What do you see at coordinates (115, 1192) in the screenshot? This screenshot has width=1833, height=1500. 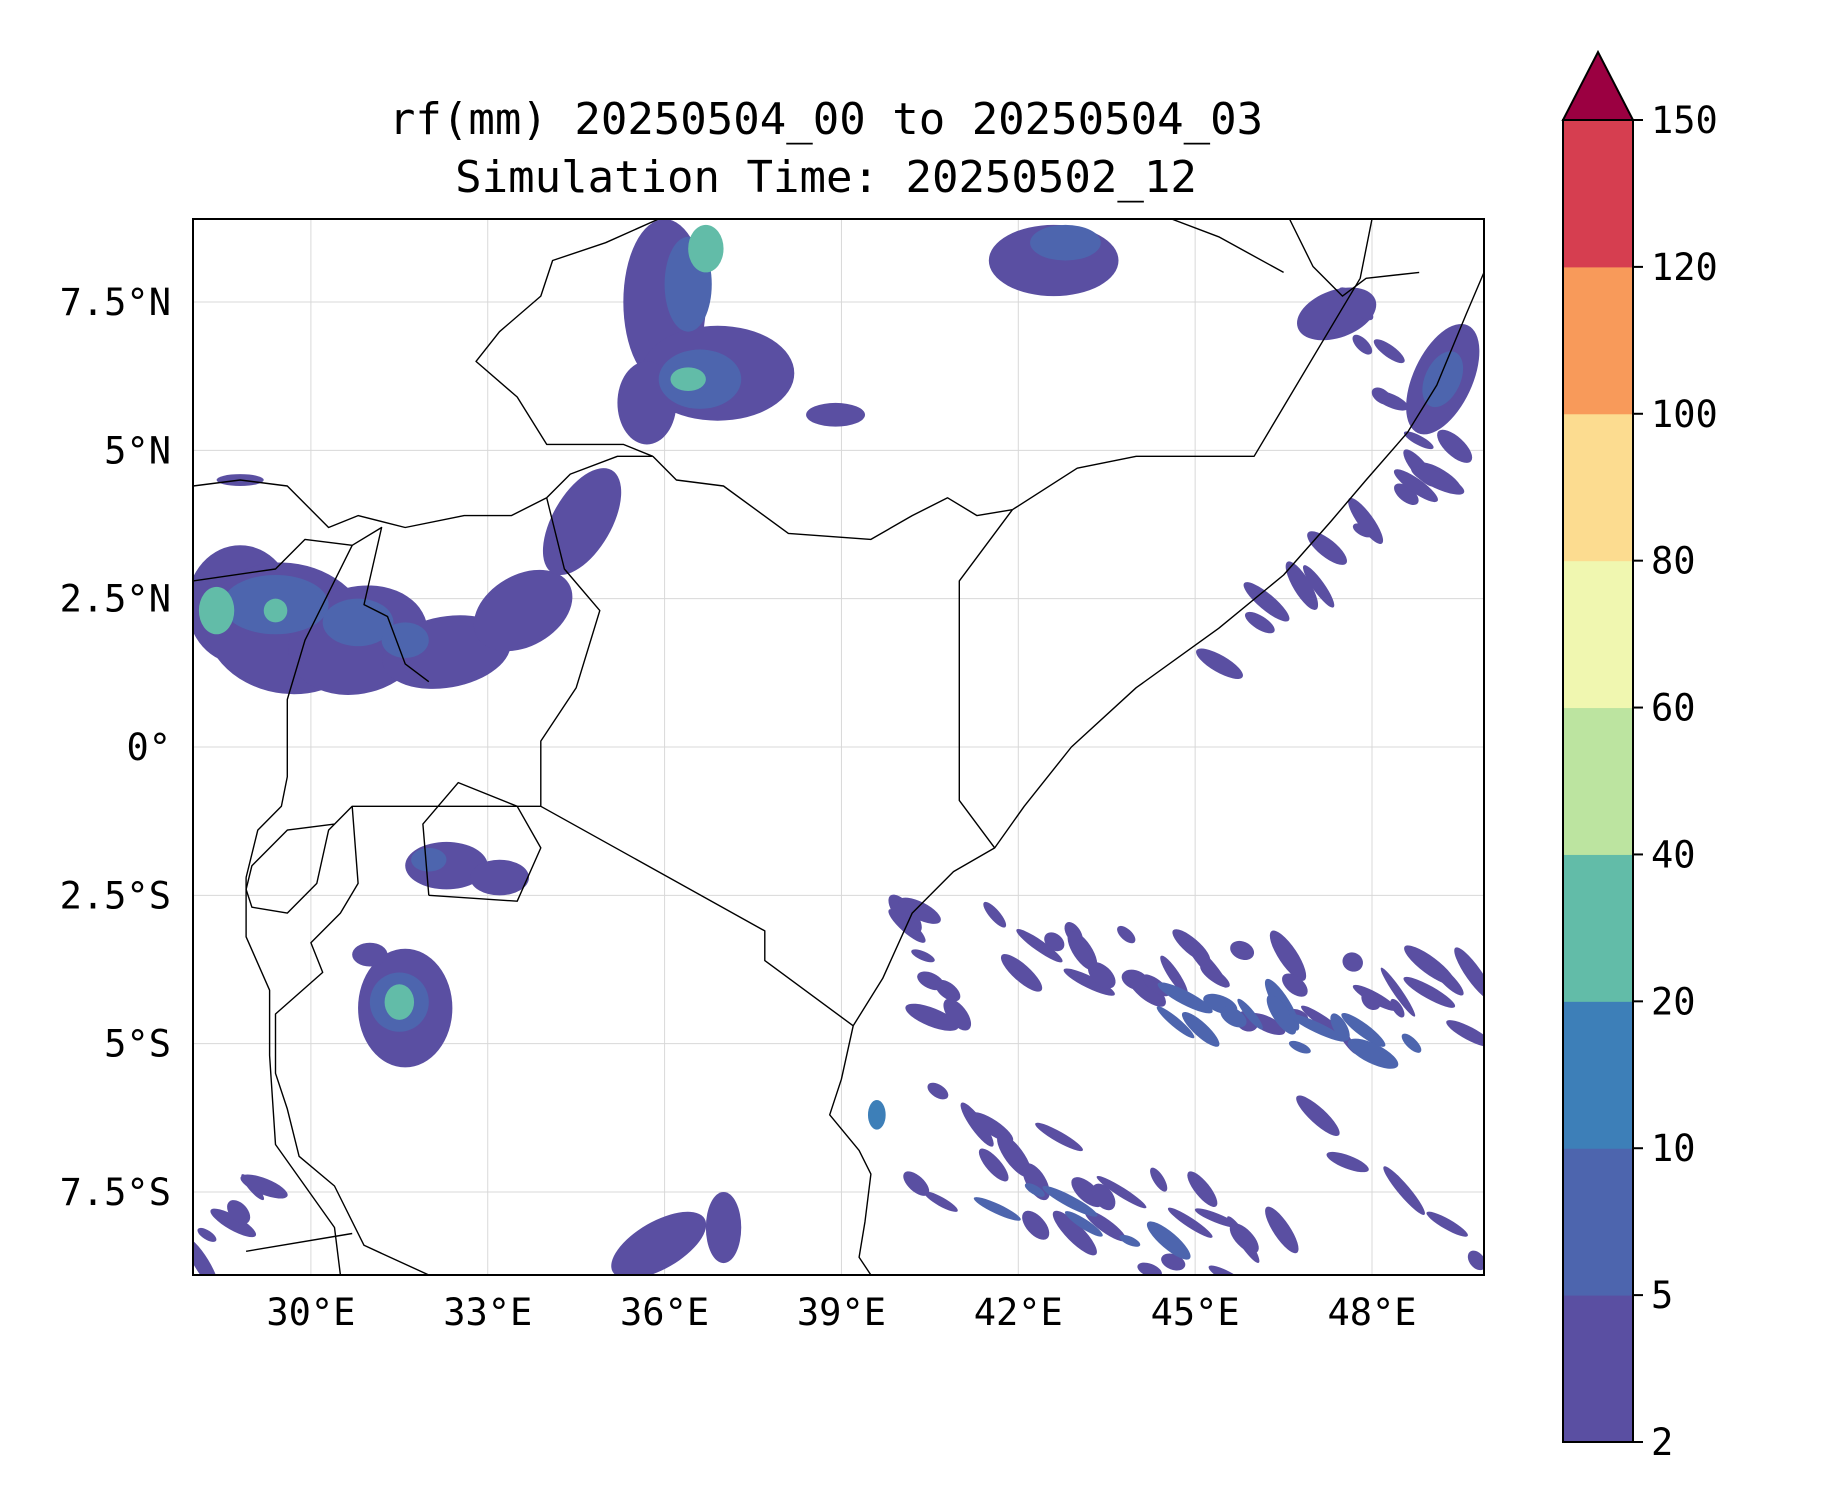 I see `lat-tick-label: 7.5°S` at bounding box center [115, 1192].